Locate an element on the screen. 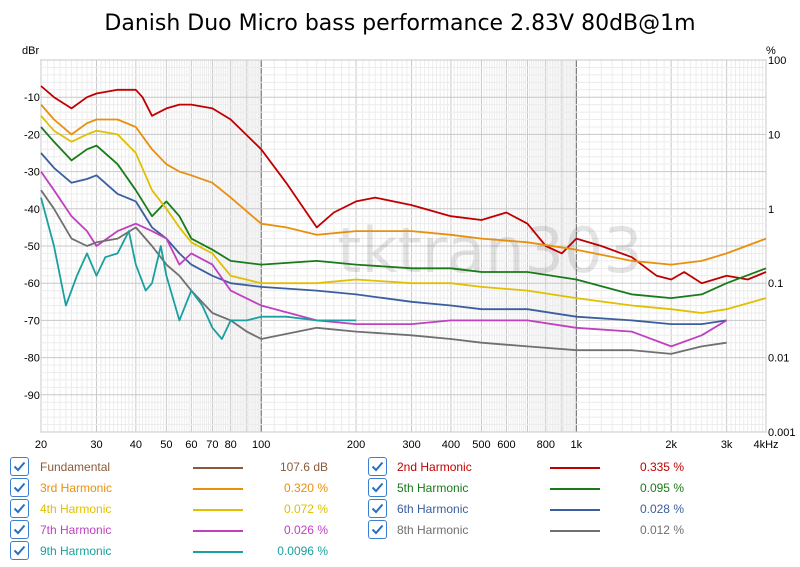  legend-label: 8th Harmonic is located at coordinates (433, 530).